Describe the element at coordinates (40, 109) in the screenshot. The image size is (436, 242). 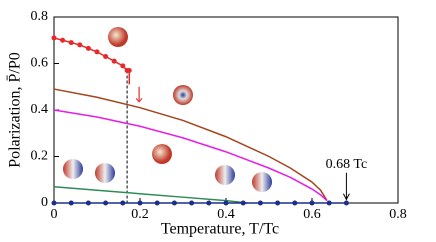
I see `y-tick-label: 0.4` at that location.